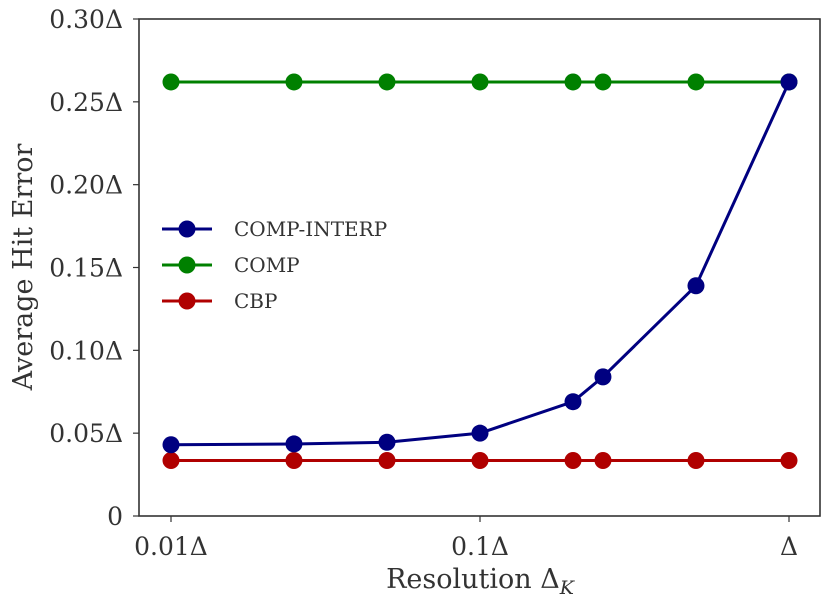 The width and height of the screenshot is (830, 606). I want to click on y-tick-label-5: 0.25Δ, so click(86, 102).